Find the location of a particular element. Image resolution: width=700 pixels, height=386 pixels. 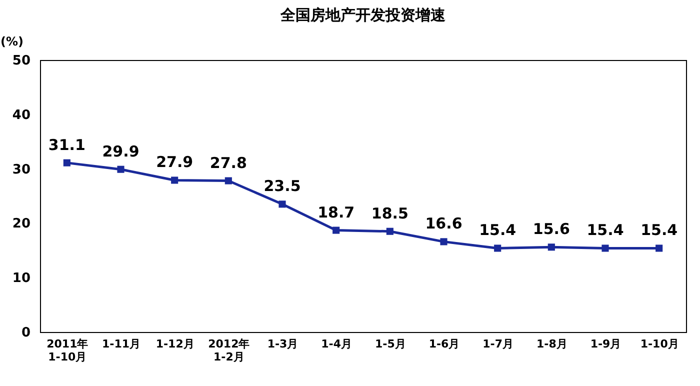

x-tick-label: 1-5月 is located at coordinates (390, 344).